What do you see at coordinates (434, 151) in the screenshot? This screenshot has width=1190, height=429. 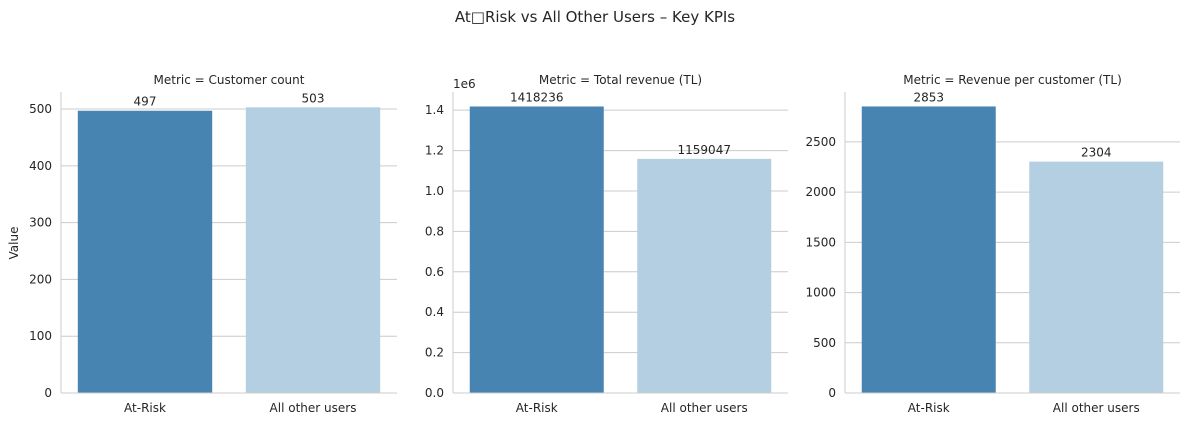 I see `y-tick-label: 1.2` at bounding box center [434, 151].